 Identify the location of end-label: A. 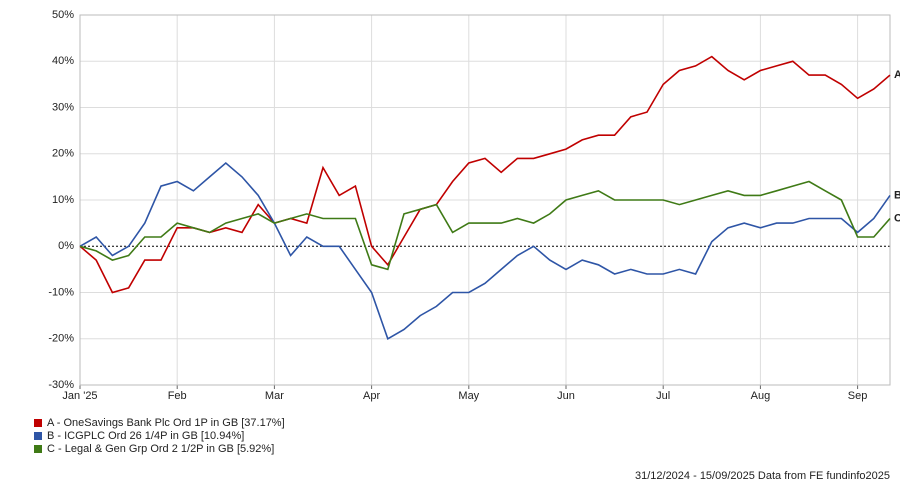
(897, 75).